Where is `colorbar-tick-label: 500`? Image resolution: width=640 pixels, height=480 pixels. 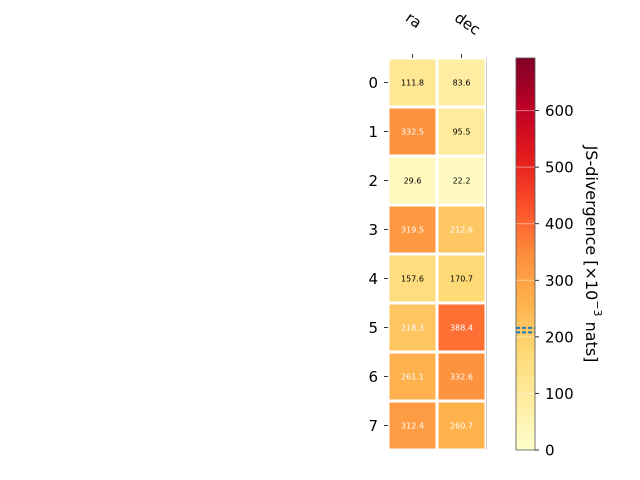
colorbar-tick-label: 500 is located at coordinates (559, 168).